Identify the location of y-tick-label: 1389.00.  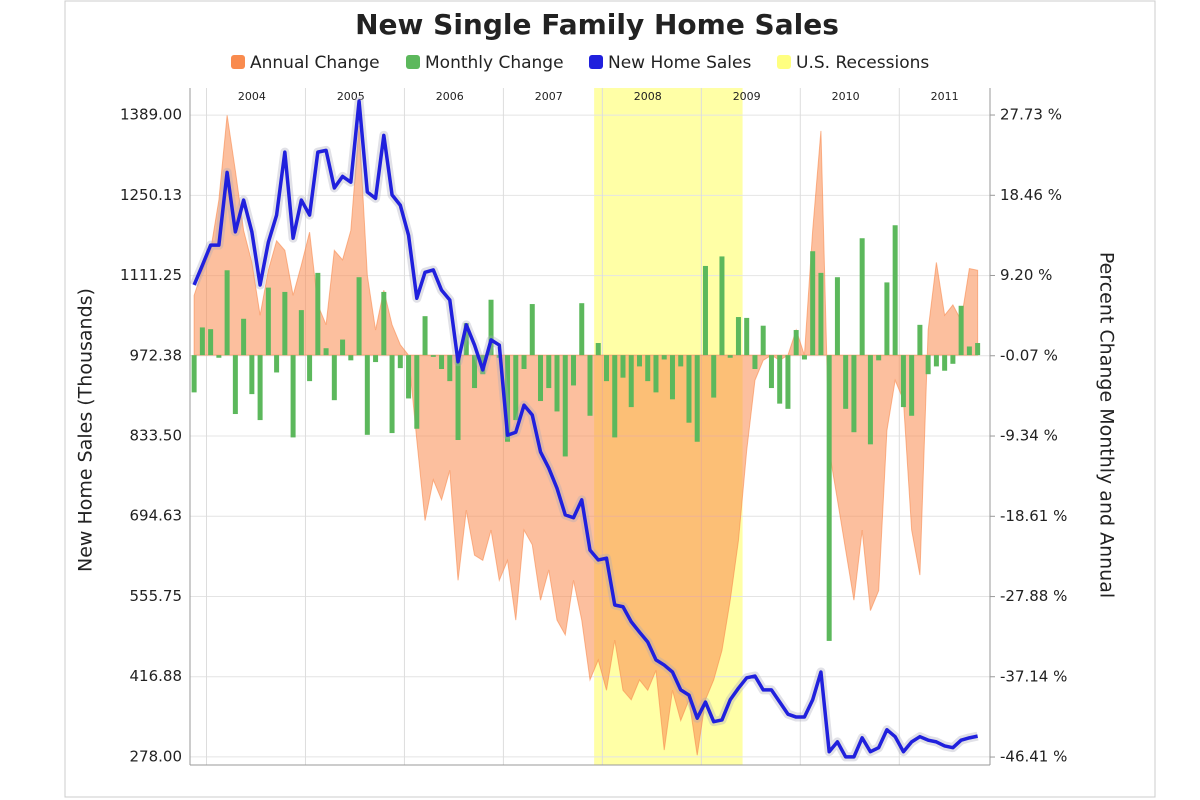
(151, 115).